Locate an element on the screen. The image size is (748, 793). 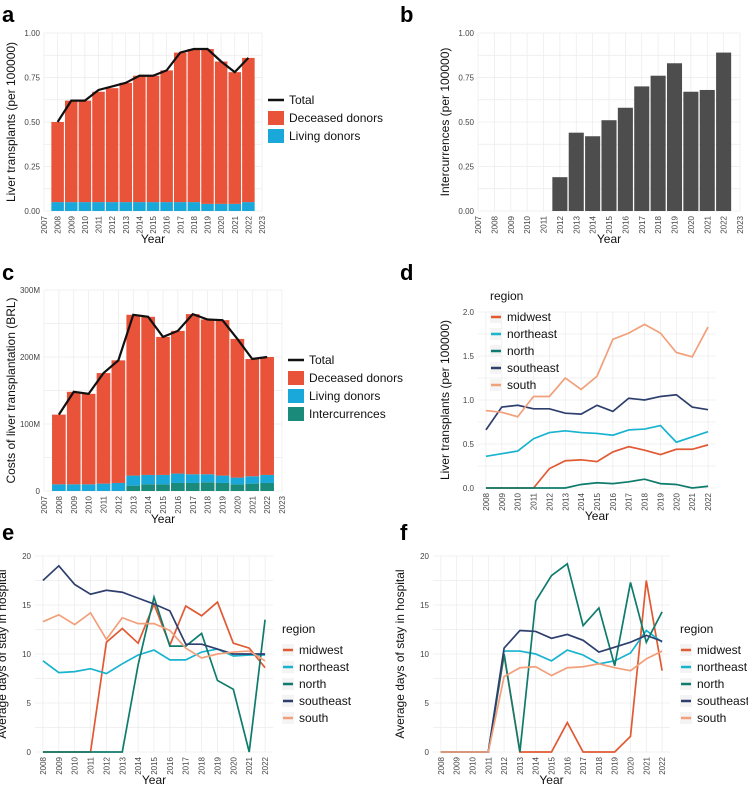
y-tick-label: 0 is located at coordinates (38, 491).